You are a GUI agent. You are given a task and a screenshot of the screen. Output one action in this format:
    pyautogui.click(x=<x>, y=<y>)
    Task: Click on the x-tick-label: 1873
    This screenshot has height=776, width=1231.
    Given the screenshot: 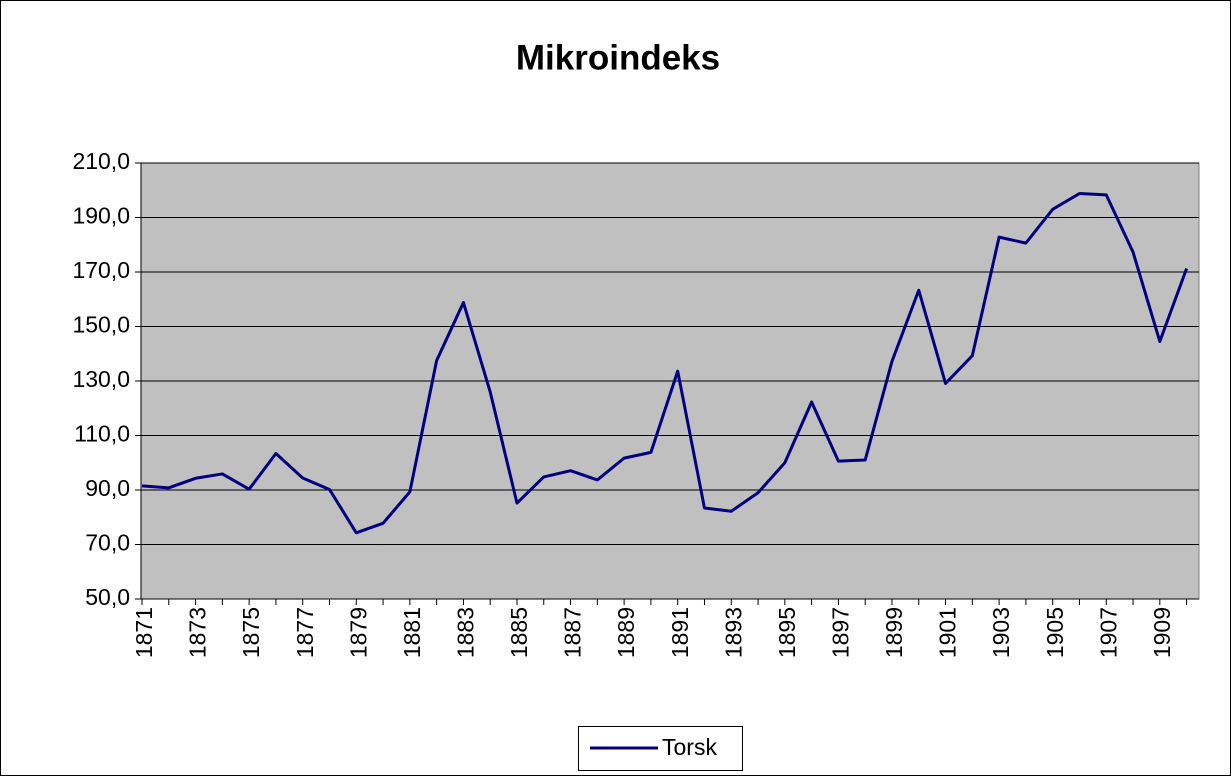 What is the action you would take?
    pyautogui.click(x=198, y=632)
    